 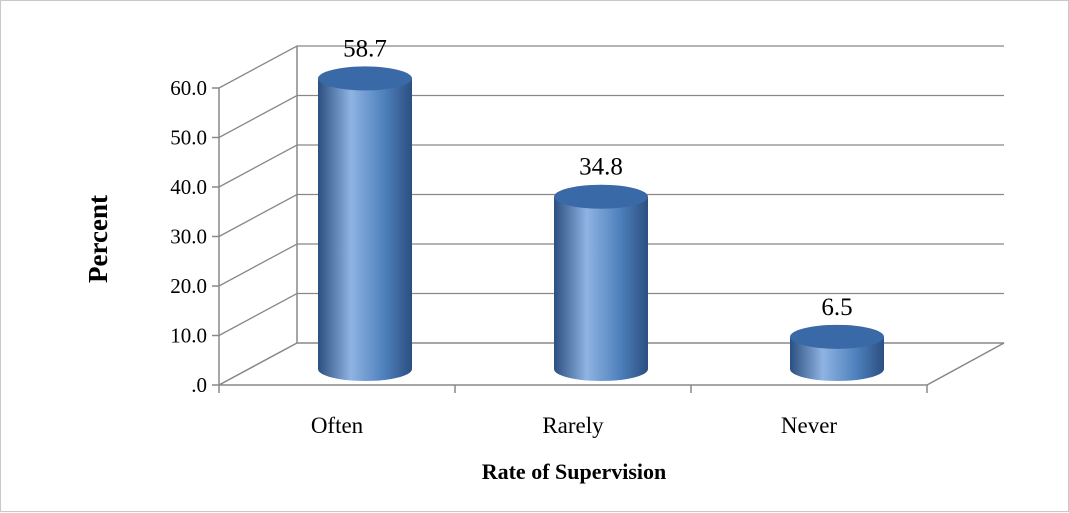 I want to click on x-axis-title: Rate of Supervision, so click(x=574, y=471).